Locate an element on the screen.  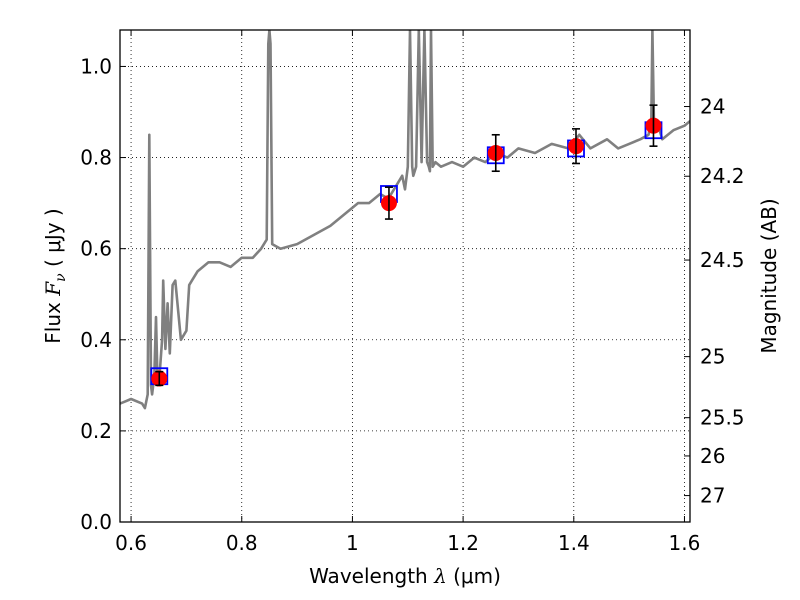
y2-tick-label: 26 is located at coordinates (712, 456).